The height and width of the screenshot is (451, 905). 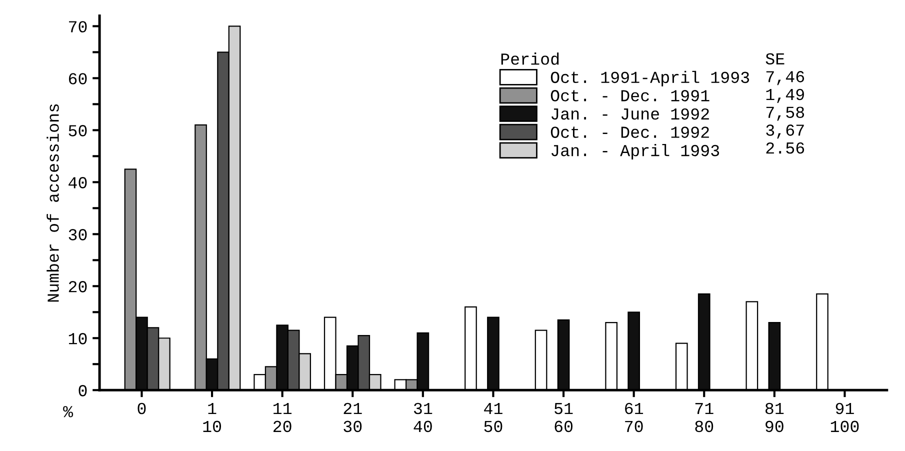 I want to click on x-tick-label: 0, so click(x=142, y=408).